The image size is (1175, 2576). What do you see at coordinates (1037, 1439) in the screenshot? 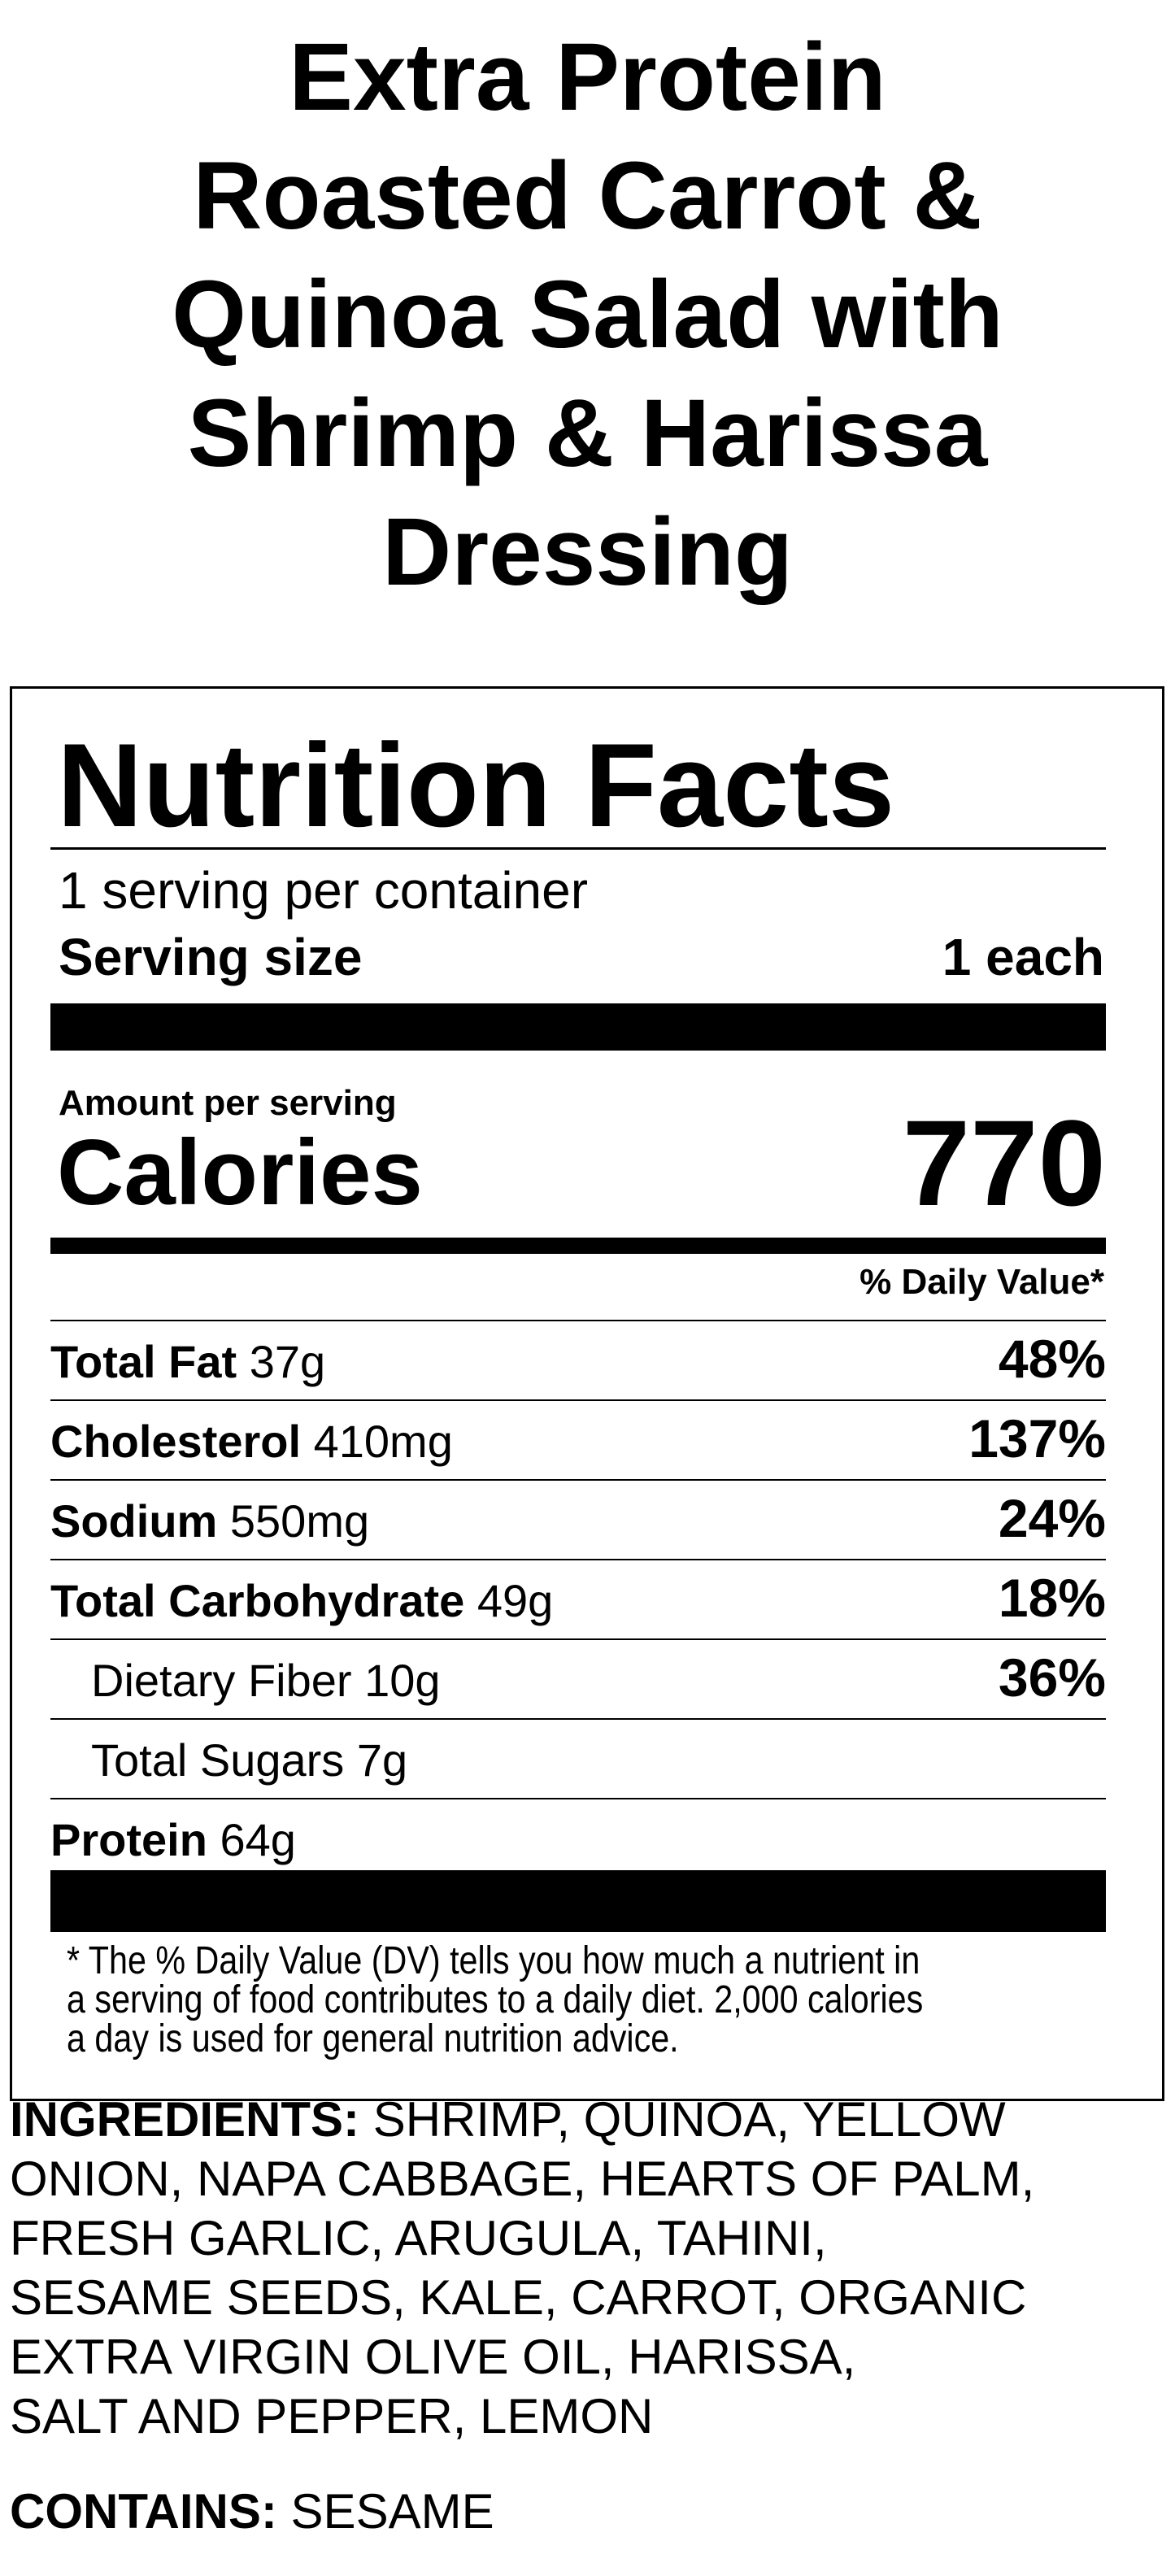
I see `nutrient-dv: 137%` at bounding box center [1037, 1439].